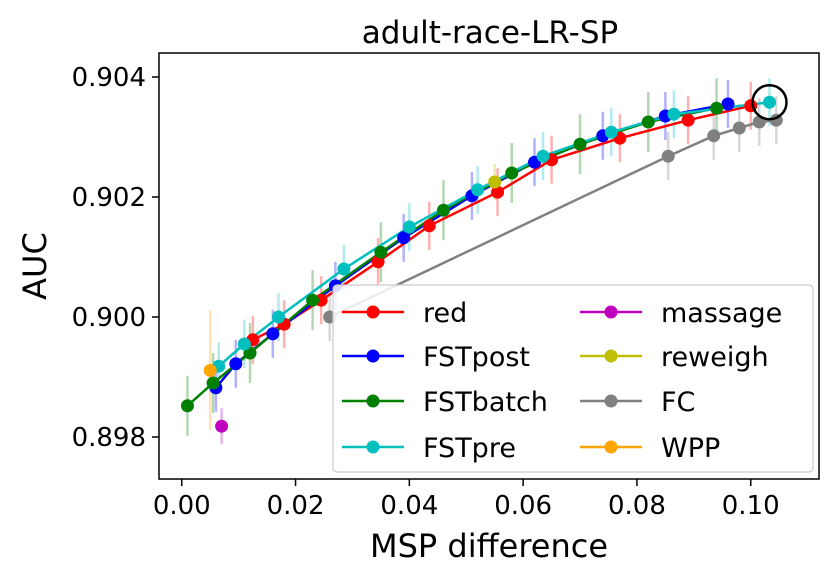 The height and width of the screenshot is (580, 831). Describe the element at coordinates (466, 500) in the screenshot. I see `x-axis: 0.00 0.02 0.04 0.06 0.08 0.10` at that location.